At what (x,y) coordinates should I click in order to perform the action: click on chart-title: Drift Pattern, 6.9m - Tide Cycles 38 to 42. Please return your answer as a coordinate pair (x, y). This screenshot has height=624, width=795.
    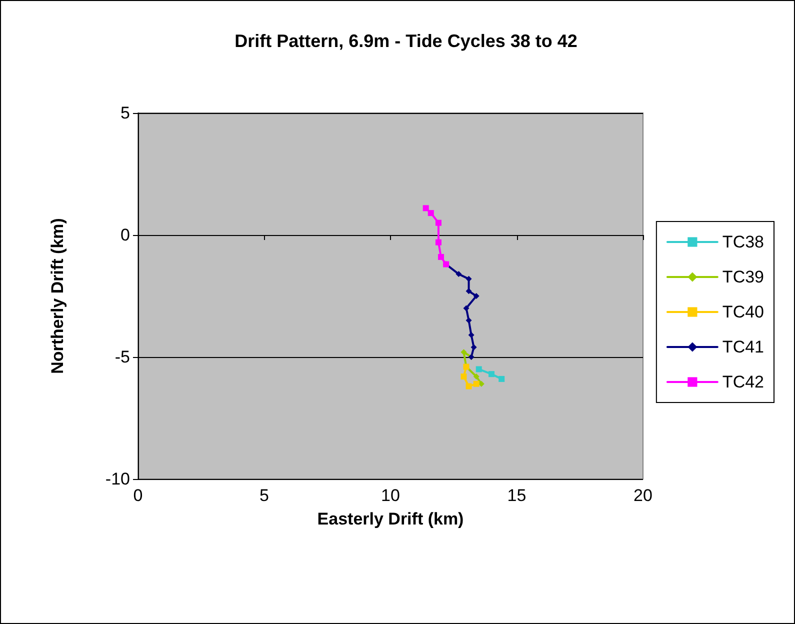
    Looking at the image, I should click on (406, 41).